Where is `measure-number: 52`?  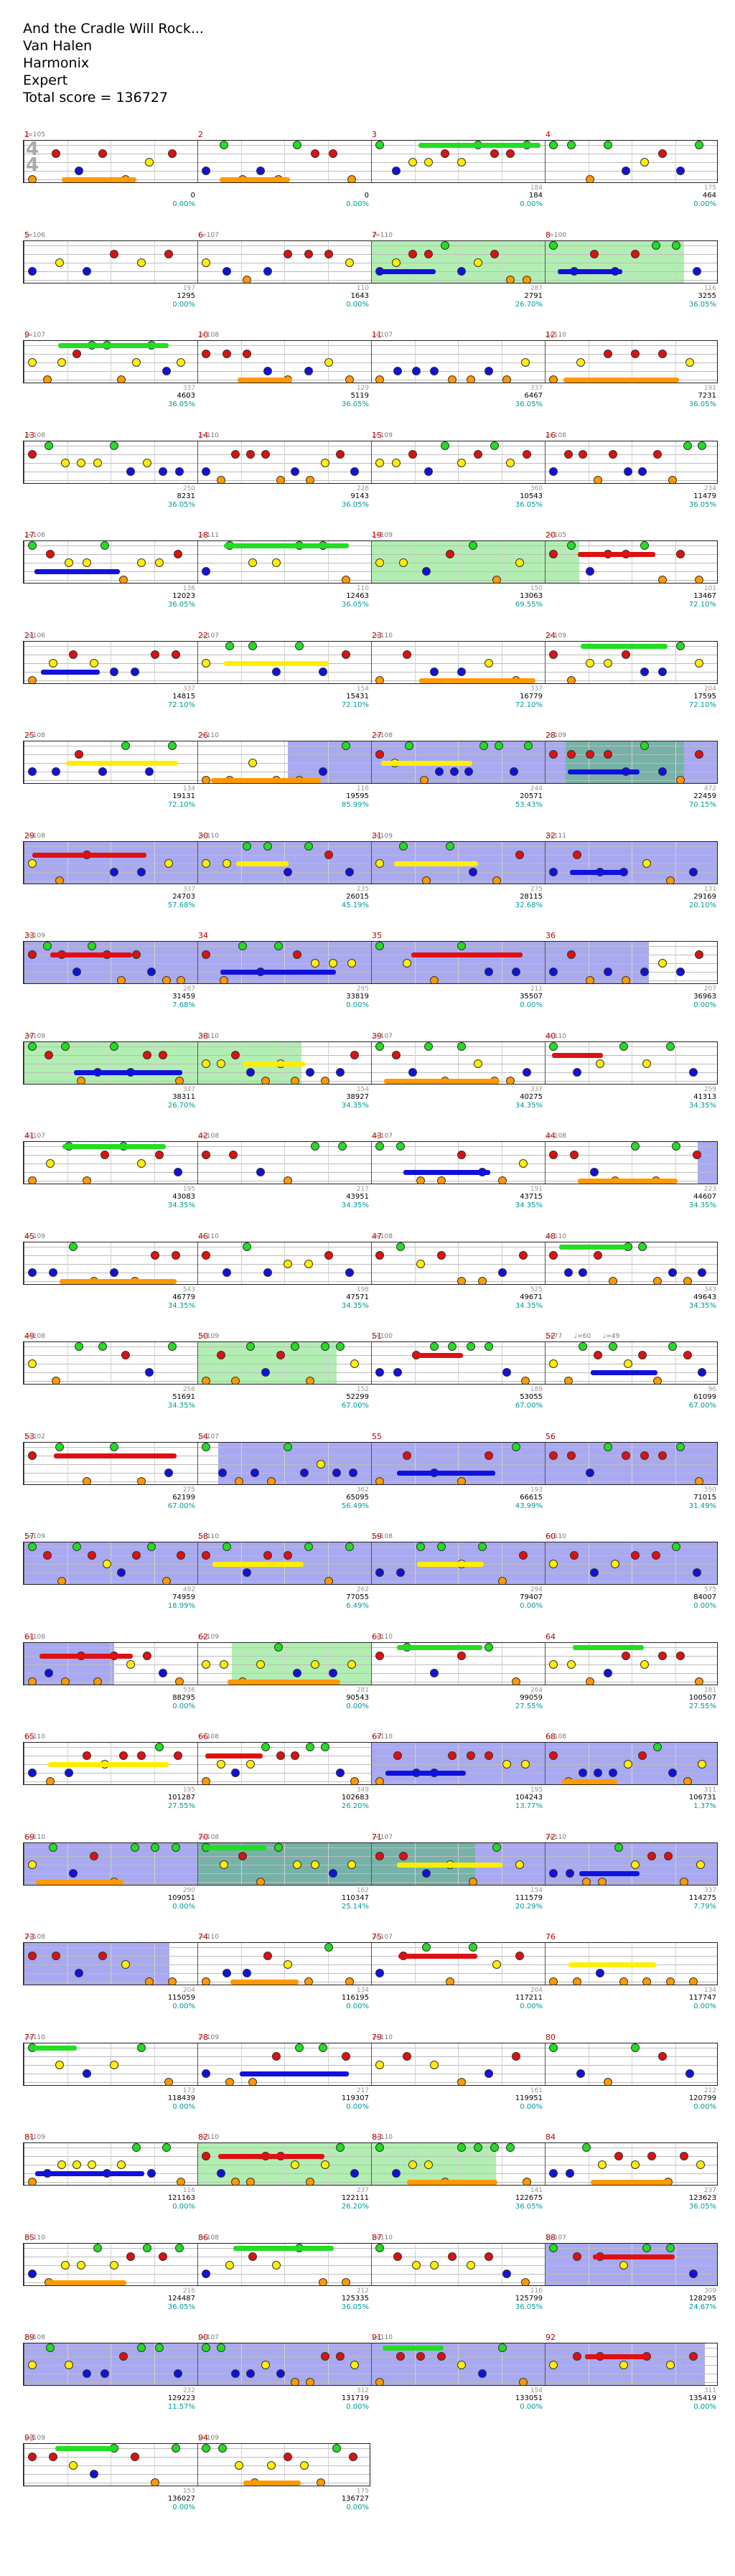
measure-number: 52 is located at coordinates (551, 1336).